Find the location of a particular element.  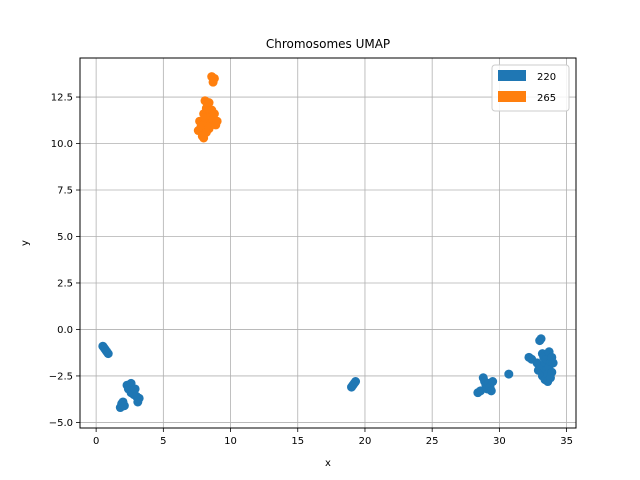

x-tick-label: 5 is located at coordinates (163, 441).